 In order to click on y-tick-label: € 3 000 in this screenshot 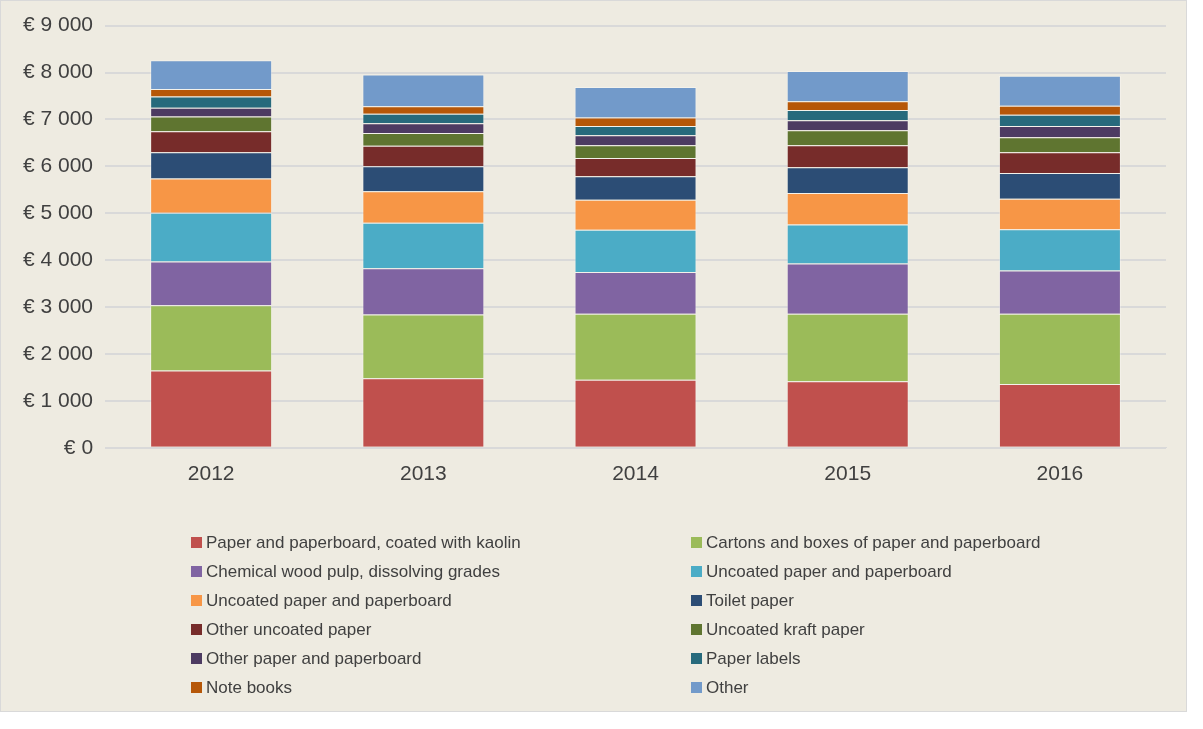, I will do `click(58, 305)`.